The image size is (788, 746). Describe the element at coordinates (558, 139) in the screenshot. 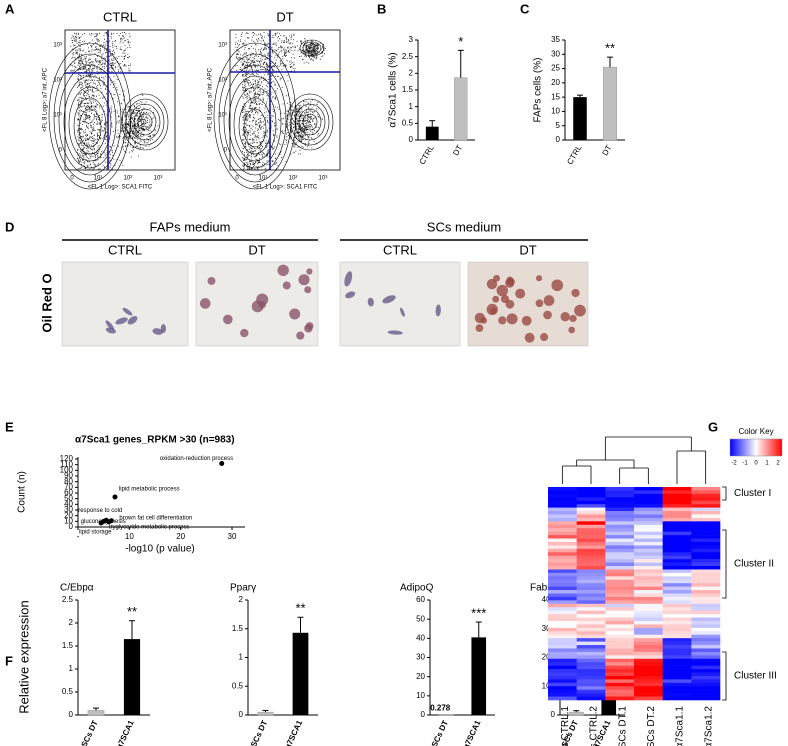

I see `y-tick-label: 0` at that location.